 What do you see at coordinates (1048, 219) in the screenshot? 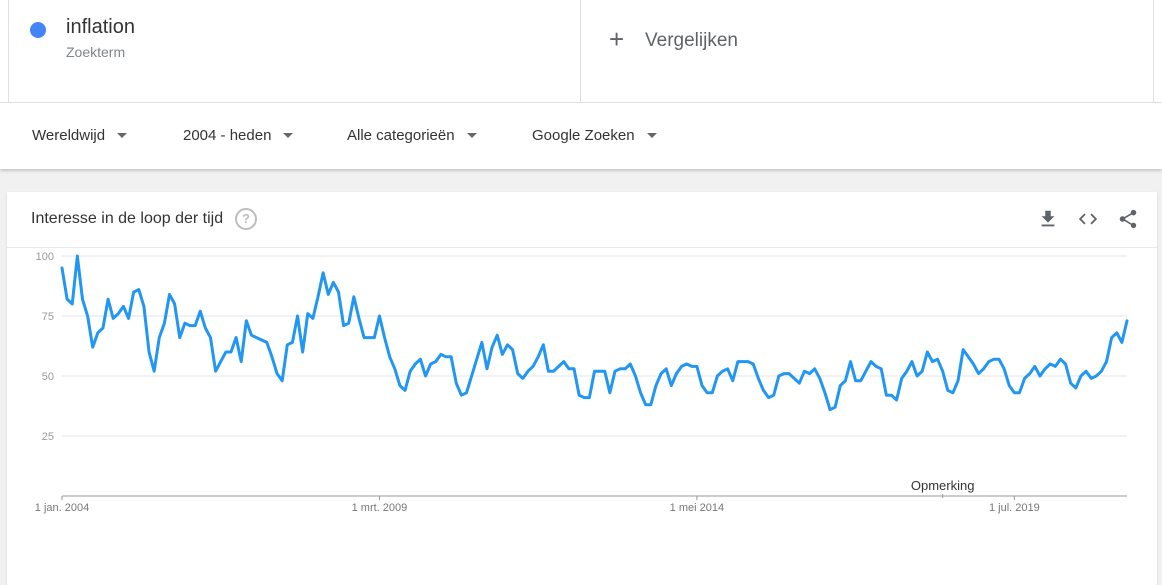
I see `download-icon` at bounding box center [1048, 219].